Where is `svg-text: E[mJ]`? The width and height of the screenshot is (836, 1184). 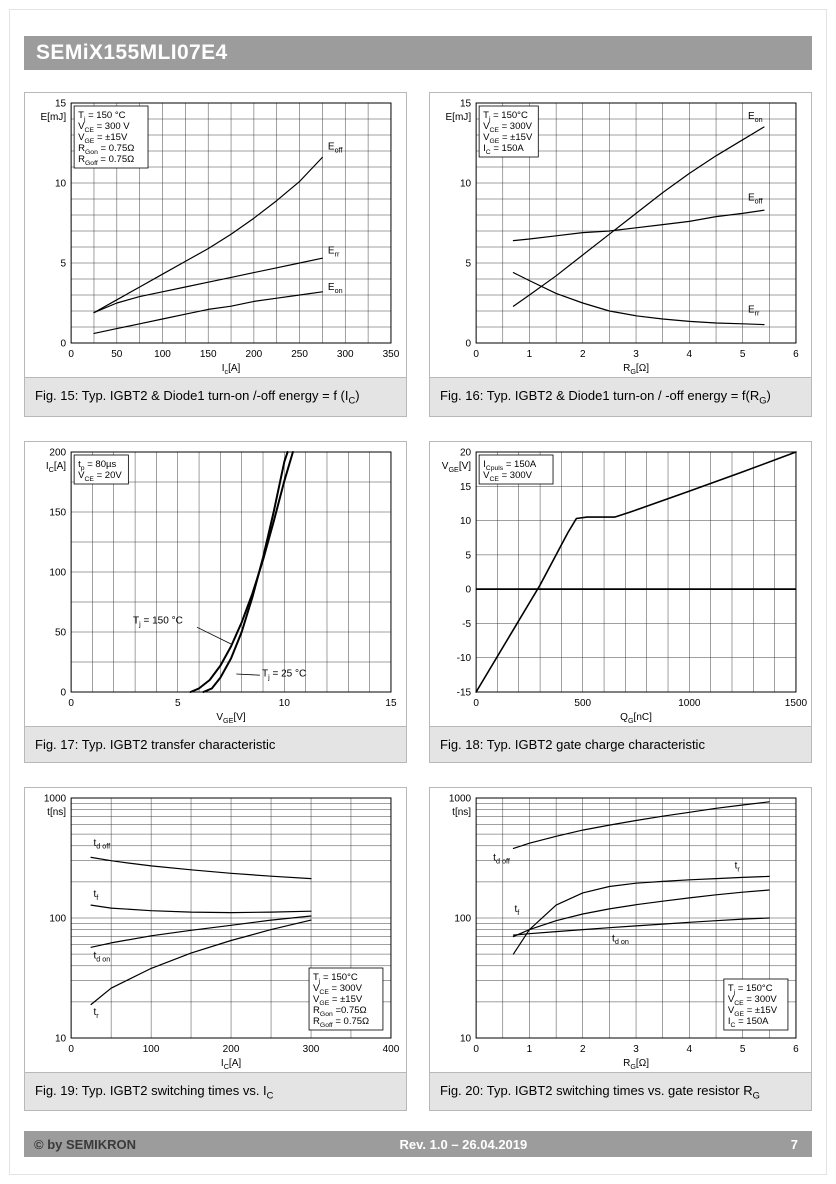 svg-text: E[mJ] is located at coordinates (459, 117).